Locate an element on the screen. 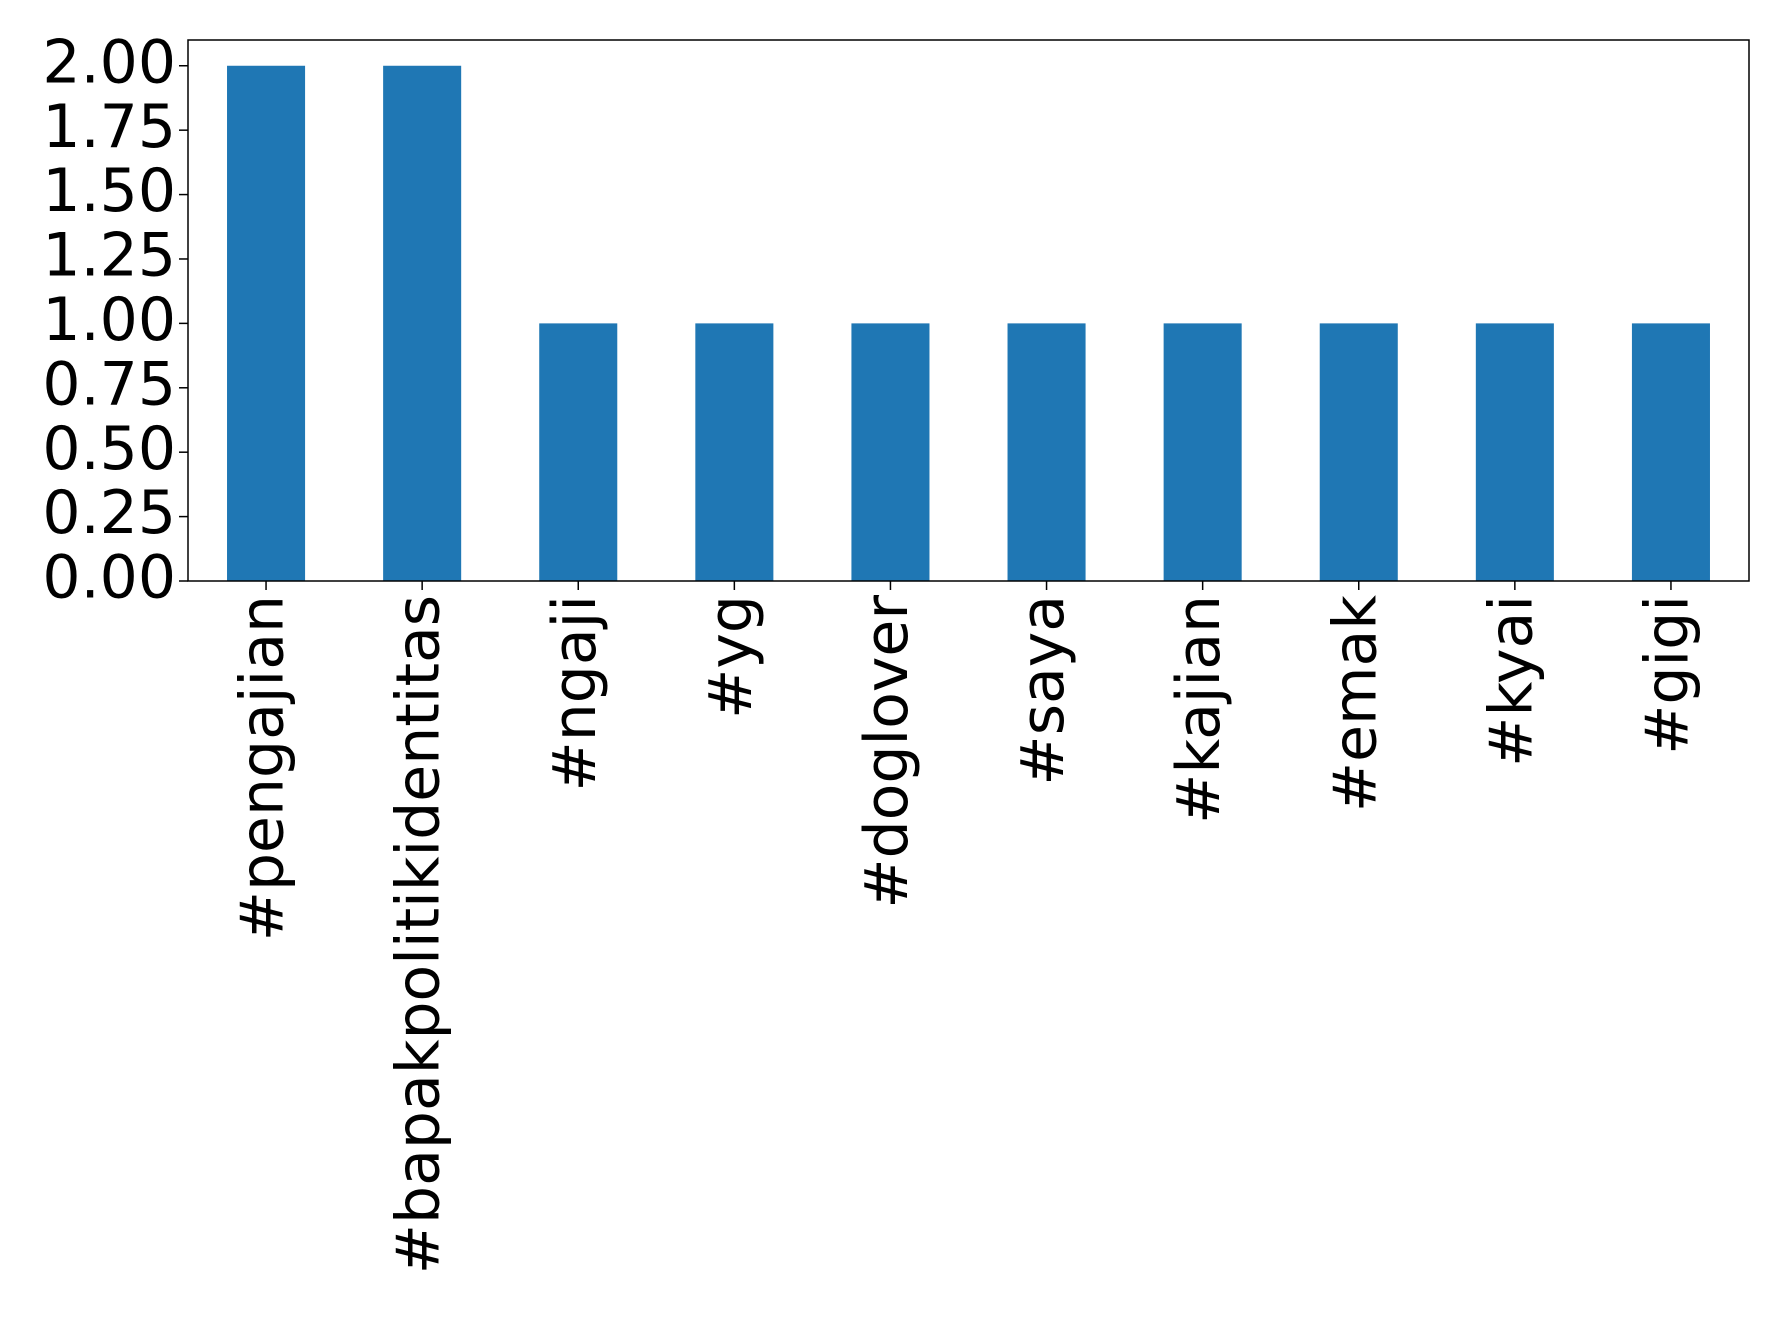 This screenshot has width=1778, height=1335. x-tick-label: #kajian is located at coordinates (1199, 709).